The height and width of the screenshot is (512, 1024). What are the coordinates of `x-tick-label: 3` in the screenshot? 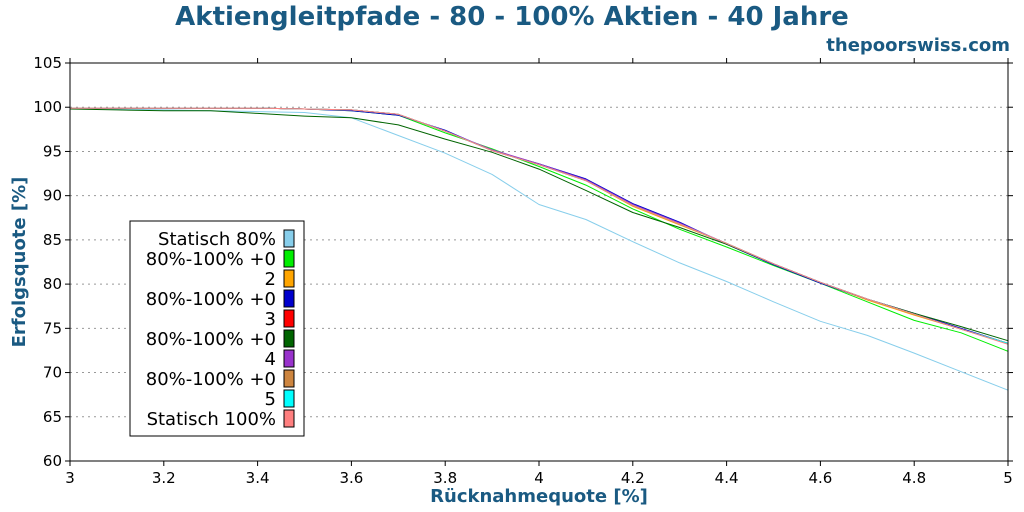 It's located at (70, 478).